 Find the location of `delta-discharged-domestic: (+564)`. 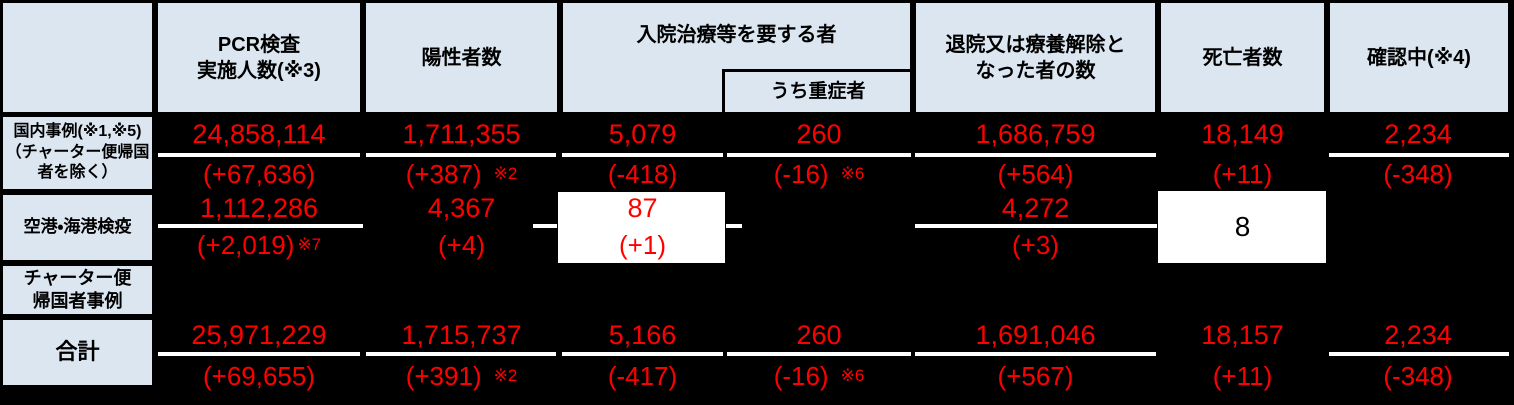

delta-discharged-domestic: (+564) is located at coordinates (1035, 174).